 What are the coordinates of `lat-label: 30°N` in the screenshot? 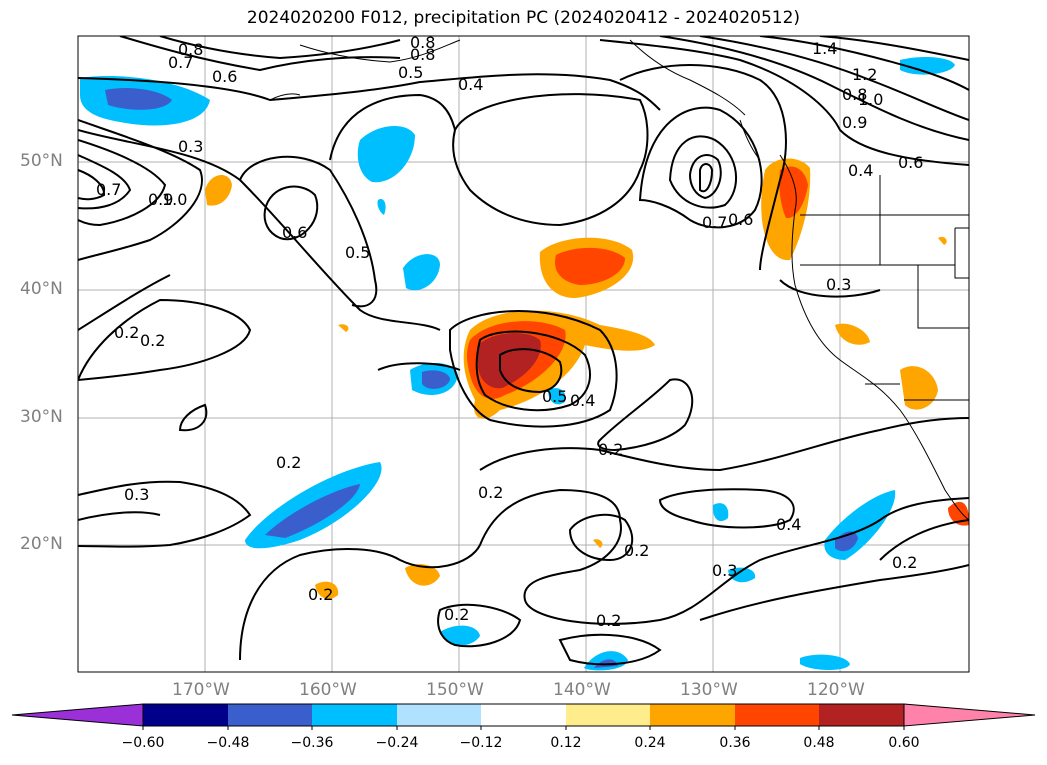 It's located at (41, 417).